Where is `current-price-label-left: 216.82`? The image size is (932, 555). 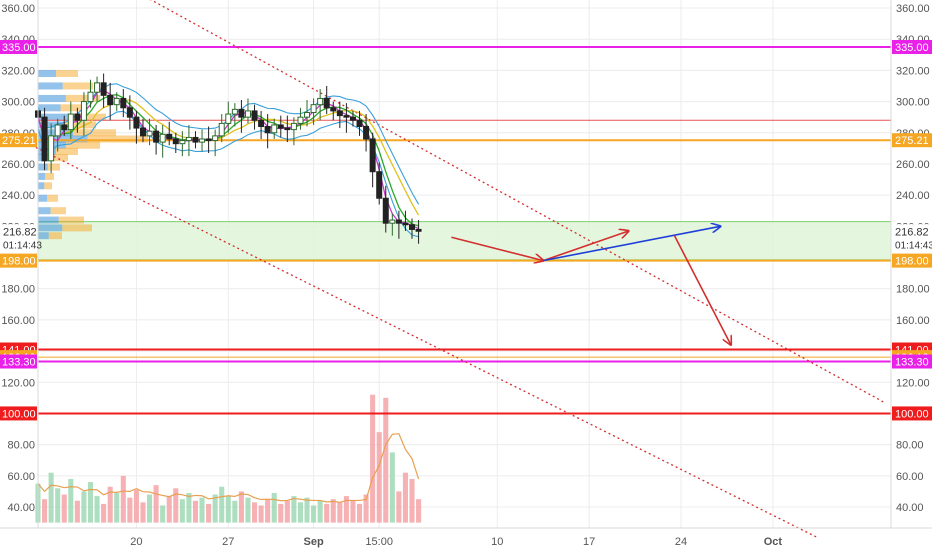
current-price-label-left: 216.82 is located at coordinates (20, 232).